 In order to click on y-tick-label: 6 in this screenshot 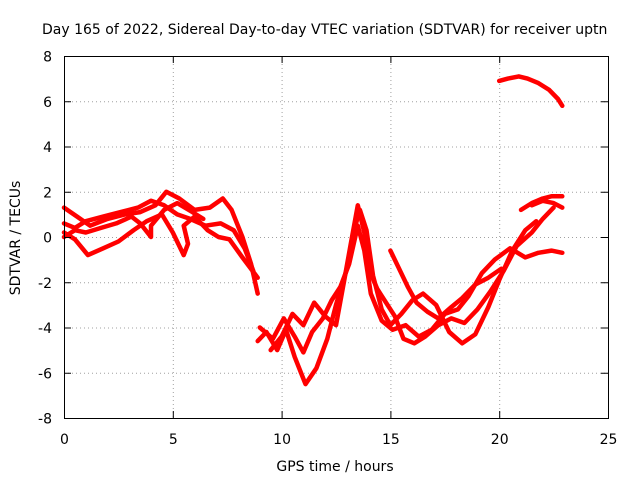, I will do `click(47, 103)`.